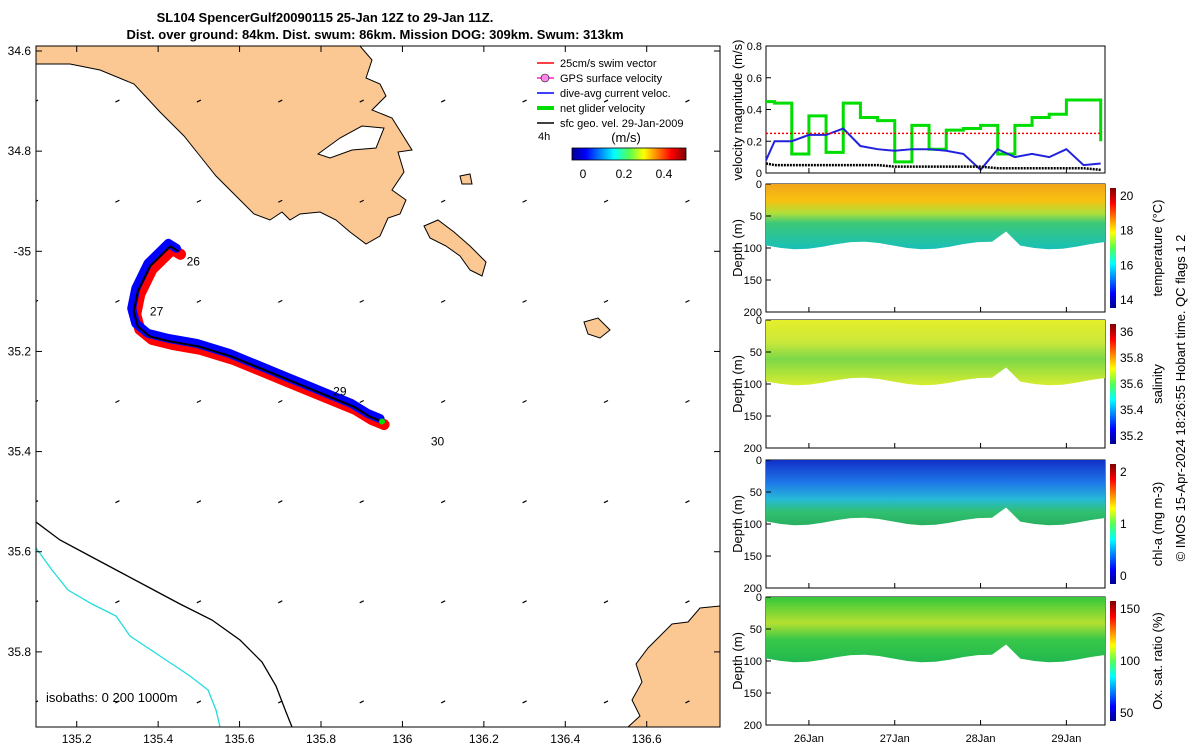  I want to click on time-tick-label: 29Jan, so click(1066, 739).